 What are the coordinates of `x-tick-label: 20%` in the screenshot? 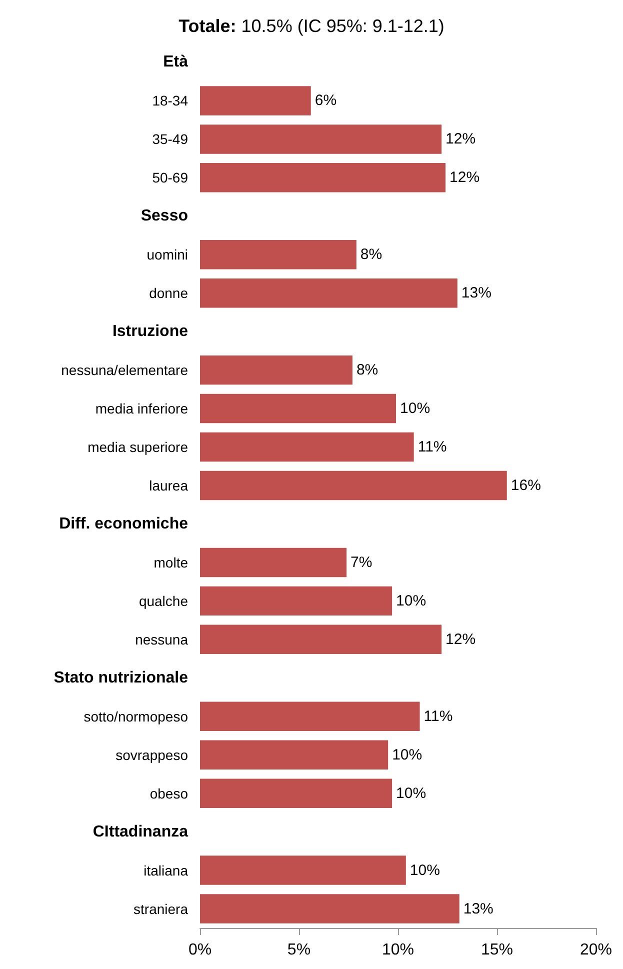 It's located at (596, 950).